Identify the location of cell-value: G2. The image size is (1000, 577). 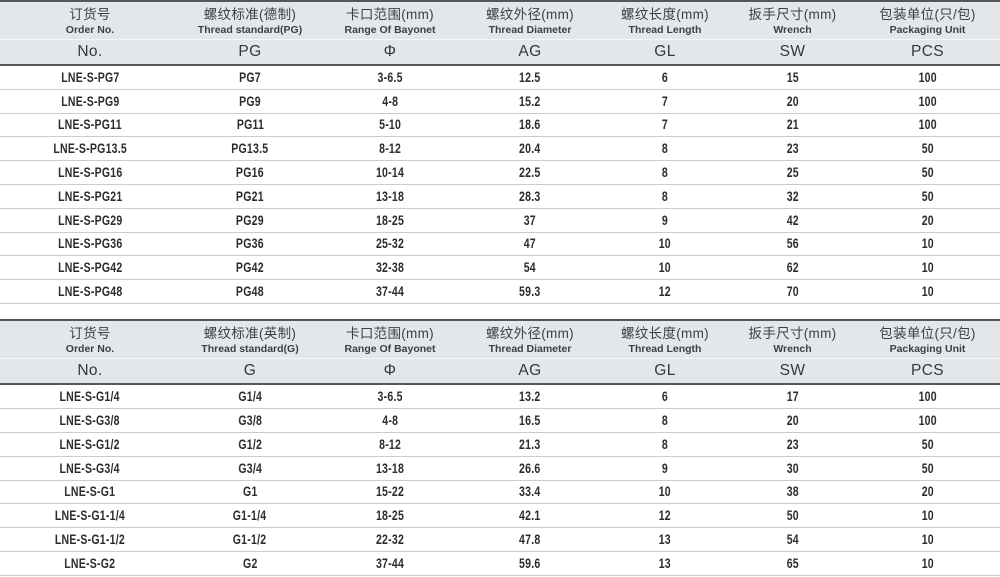
(250, 564).